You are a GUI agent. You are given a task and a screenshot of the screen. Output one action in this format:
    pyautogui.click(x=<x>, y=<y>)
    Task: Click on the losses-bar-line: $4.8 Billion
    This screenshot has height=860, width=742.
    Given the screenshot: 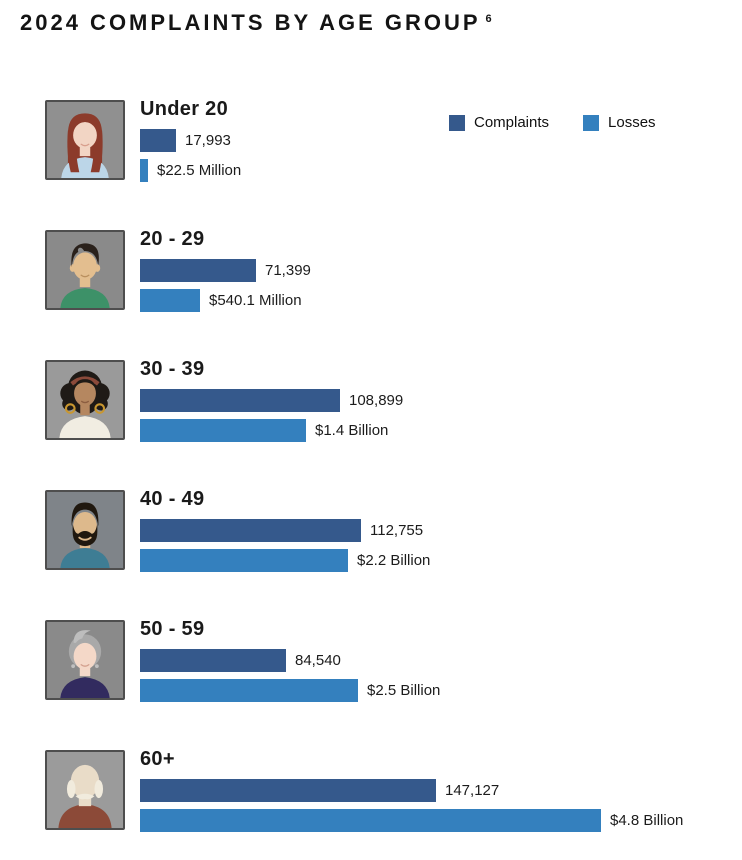 What is the action you would take?
    pyautogui.click(x=411, y=820)
    